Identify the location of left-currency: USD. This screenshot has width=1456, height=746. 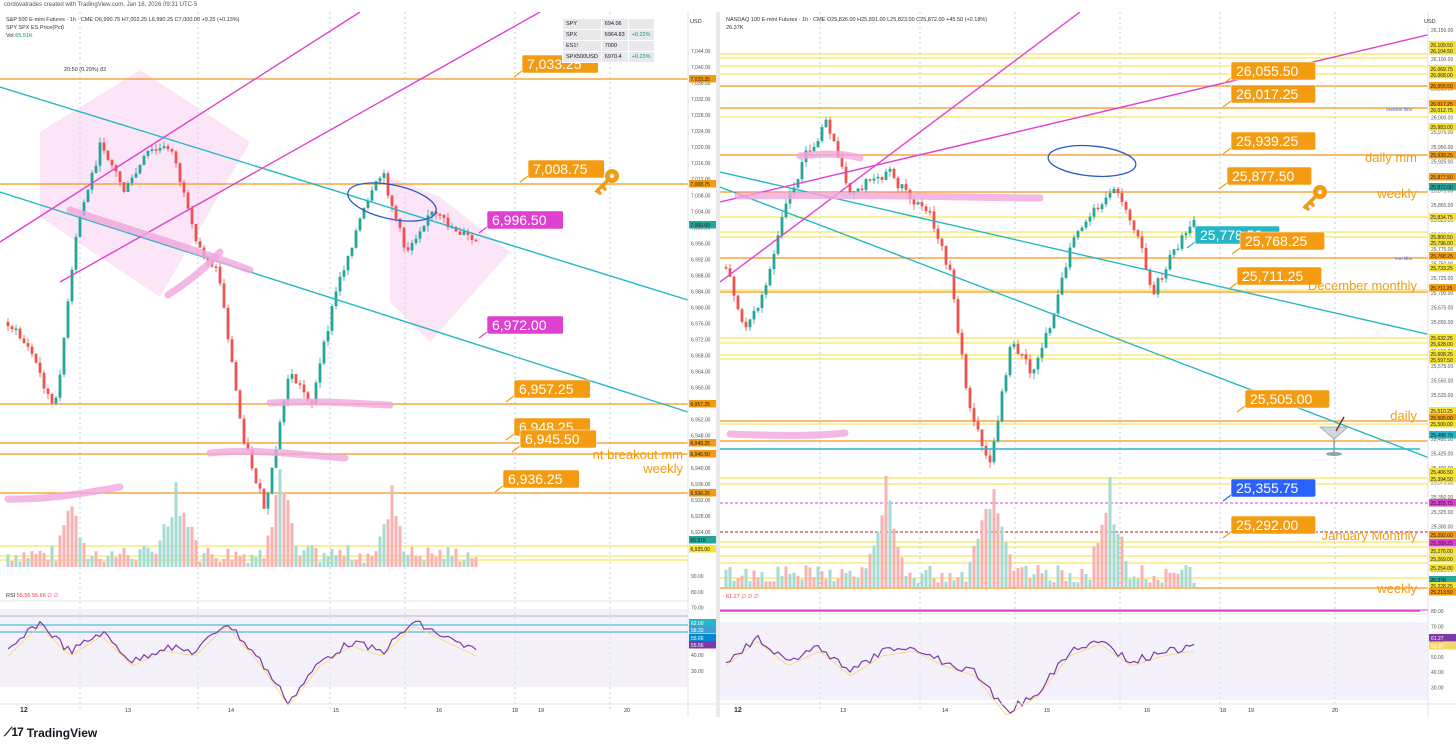
(696, 22).